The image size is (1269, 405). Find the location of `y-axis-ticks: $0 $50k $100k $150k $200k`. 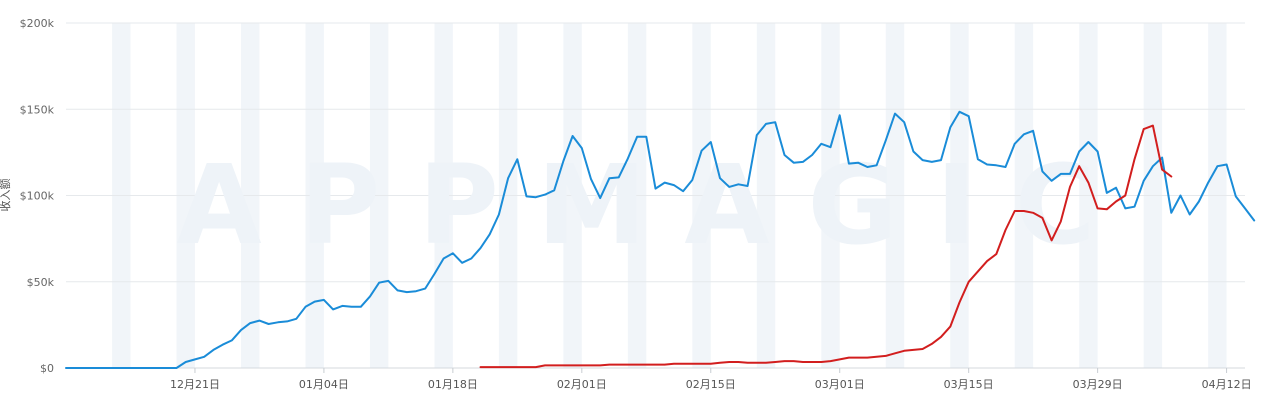

y-axis-ticks: $0 $50k $100k $150k $200k is located at coordinates (37, 196).